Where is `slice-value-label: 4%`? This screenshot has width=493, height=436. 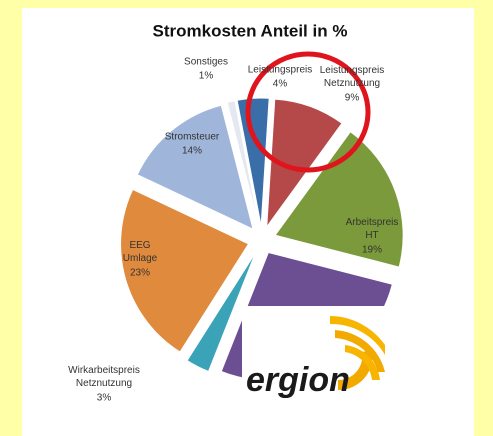
slice-value-label: 4% is located at coordinates (280, 84).